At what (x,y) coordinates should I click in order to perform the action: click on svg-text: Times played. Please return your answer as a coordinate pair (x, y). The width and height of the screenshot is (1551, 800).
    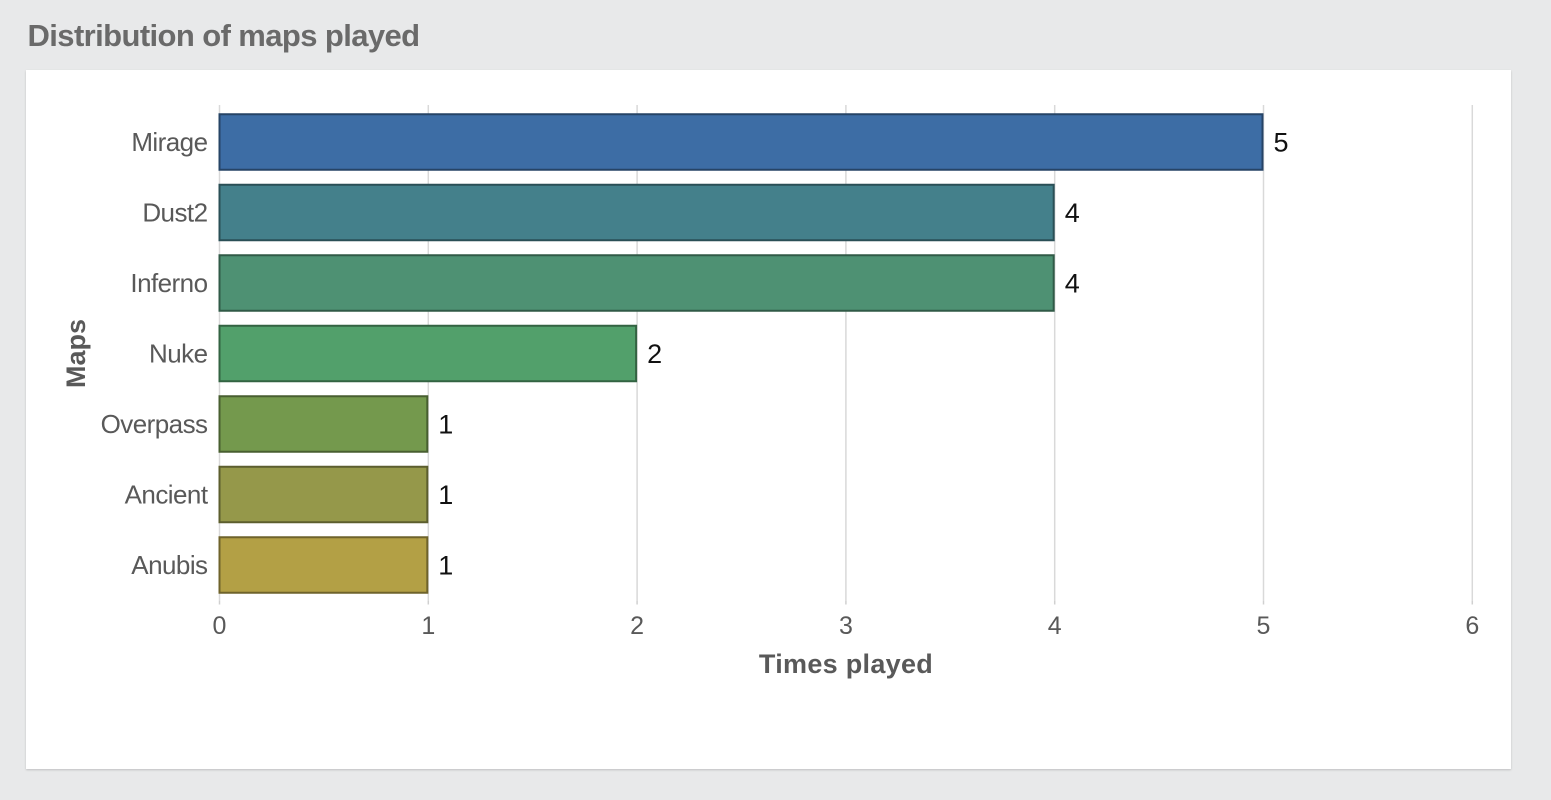
    Looking at the image, I should click on (846, 664).